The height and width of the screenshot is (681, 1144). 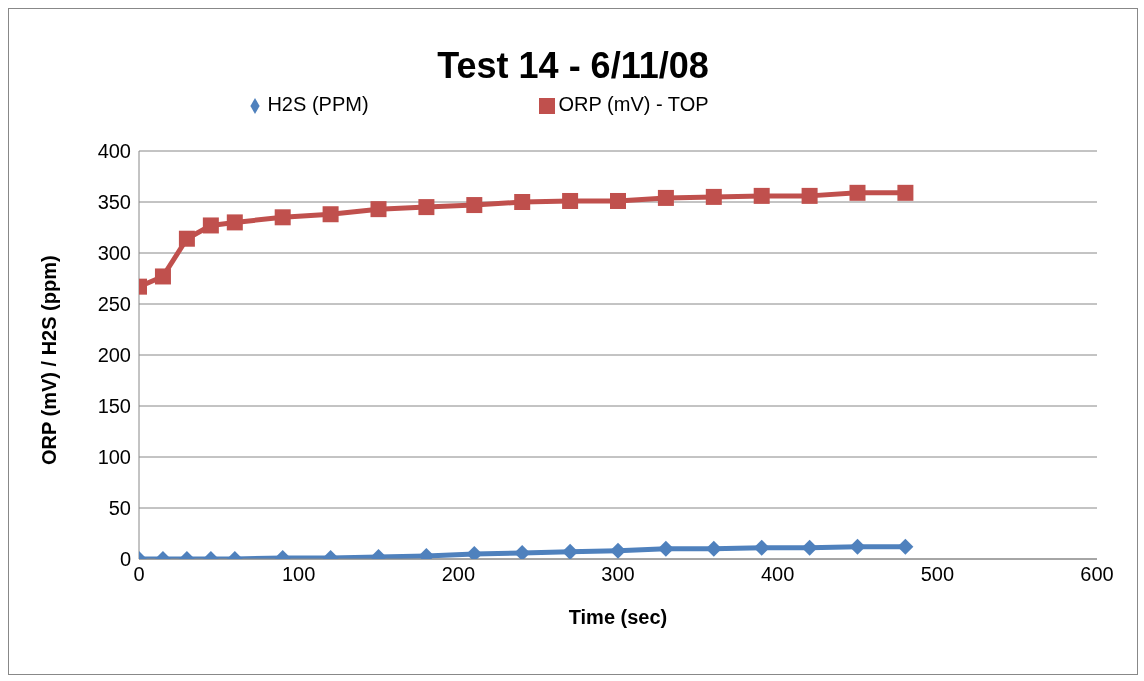 I want to click on x-tick-label: 200, so click(x=458, y=574).